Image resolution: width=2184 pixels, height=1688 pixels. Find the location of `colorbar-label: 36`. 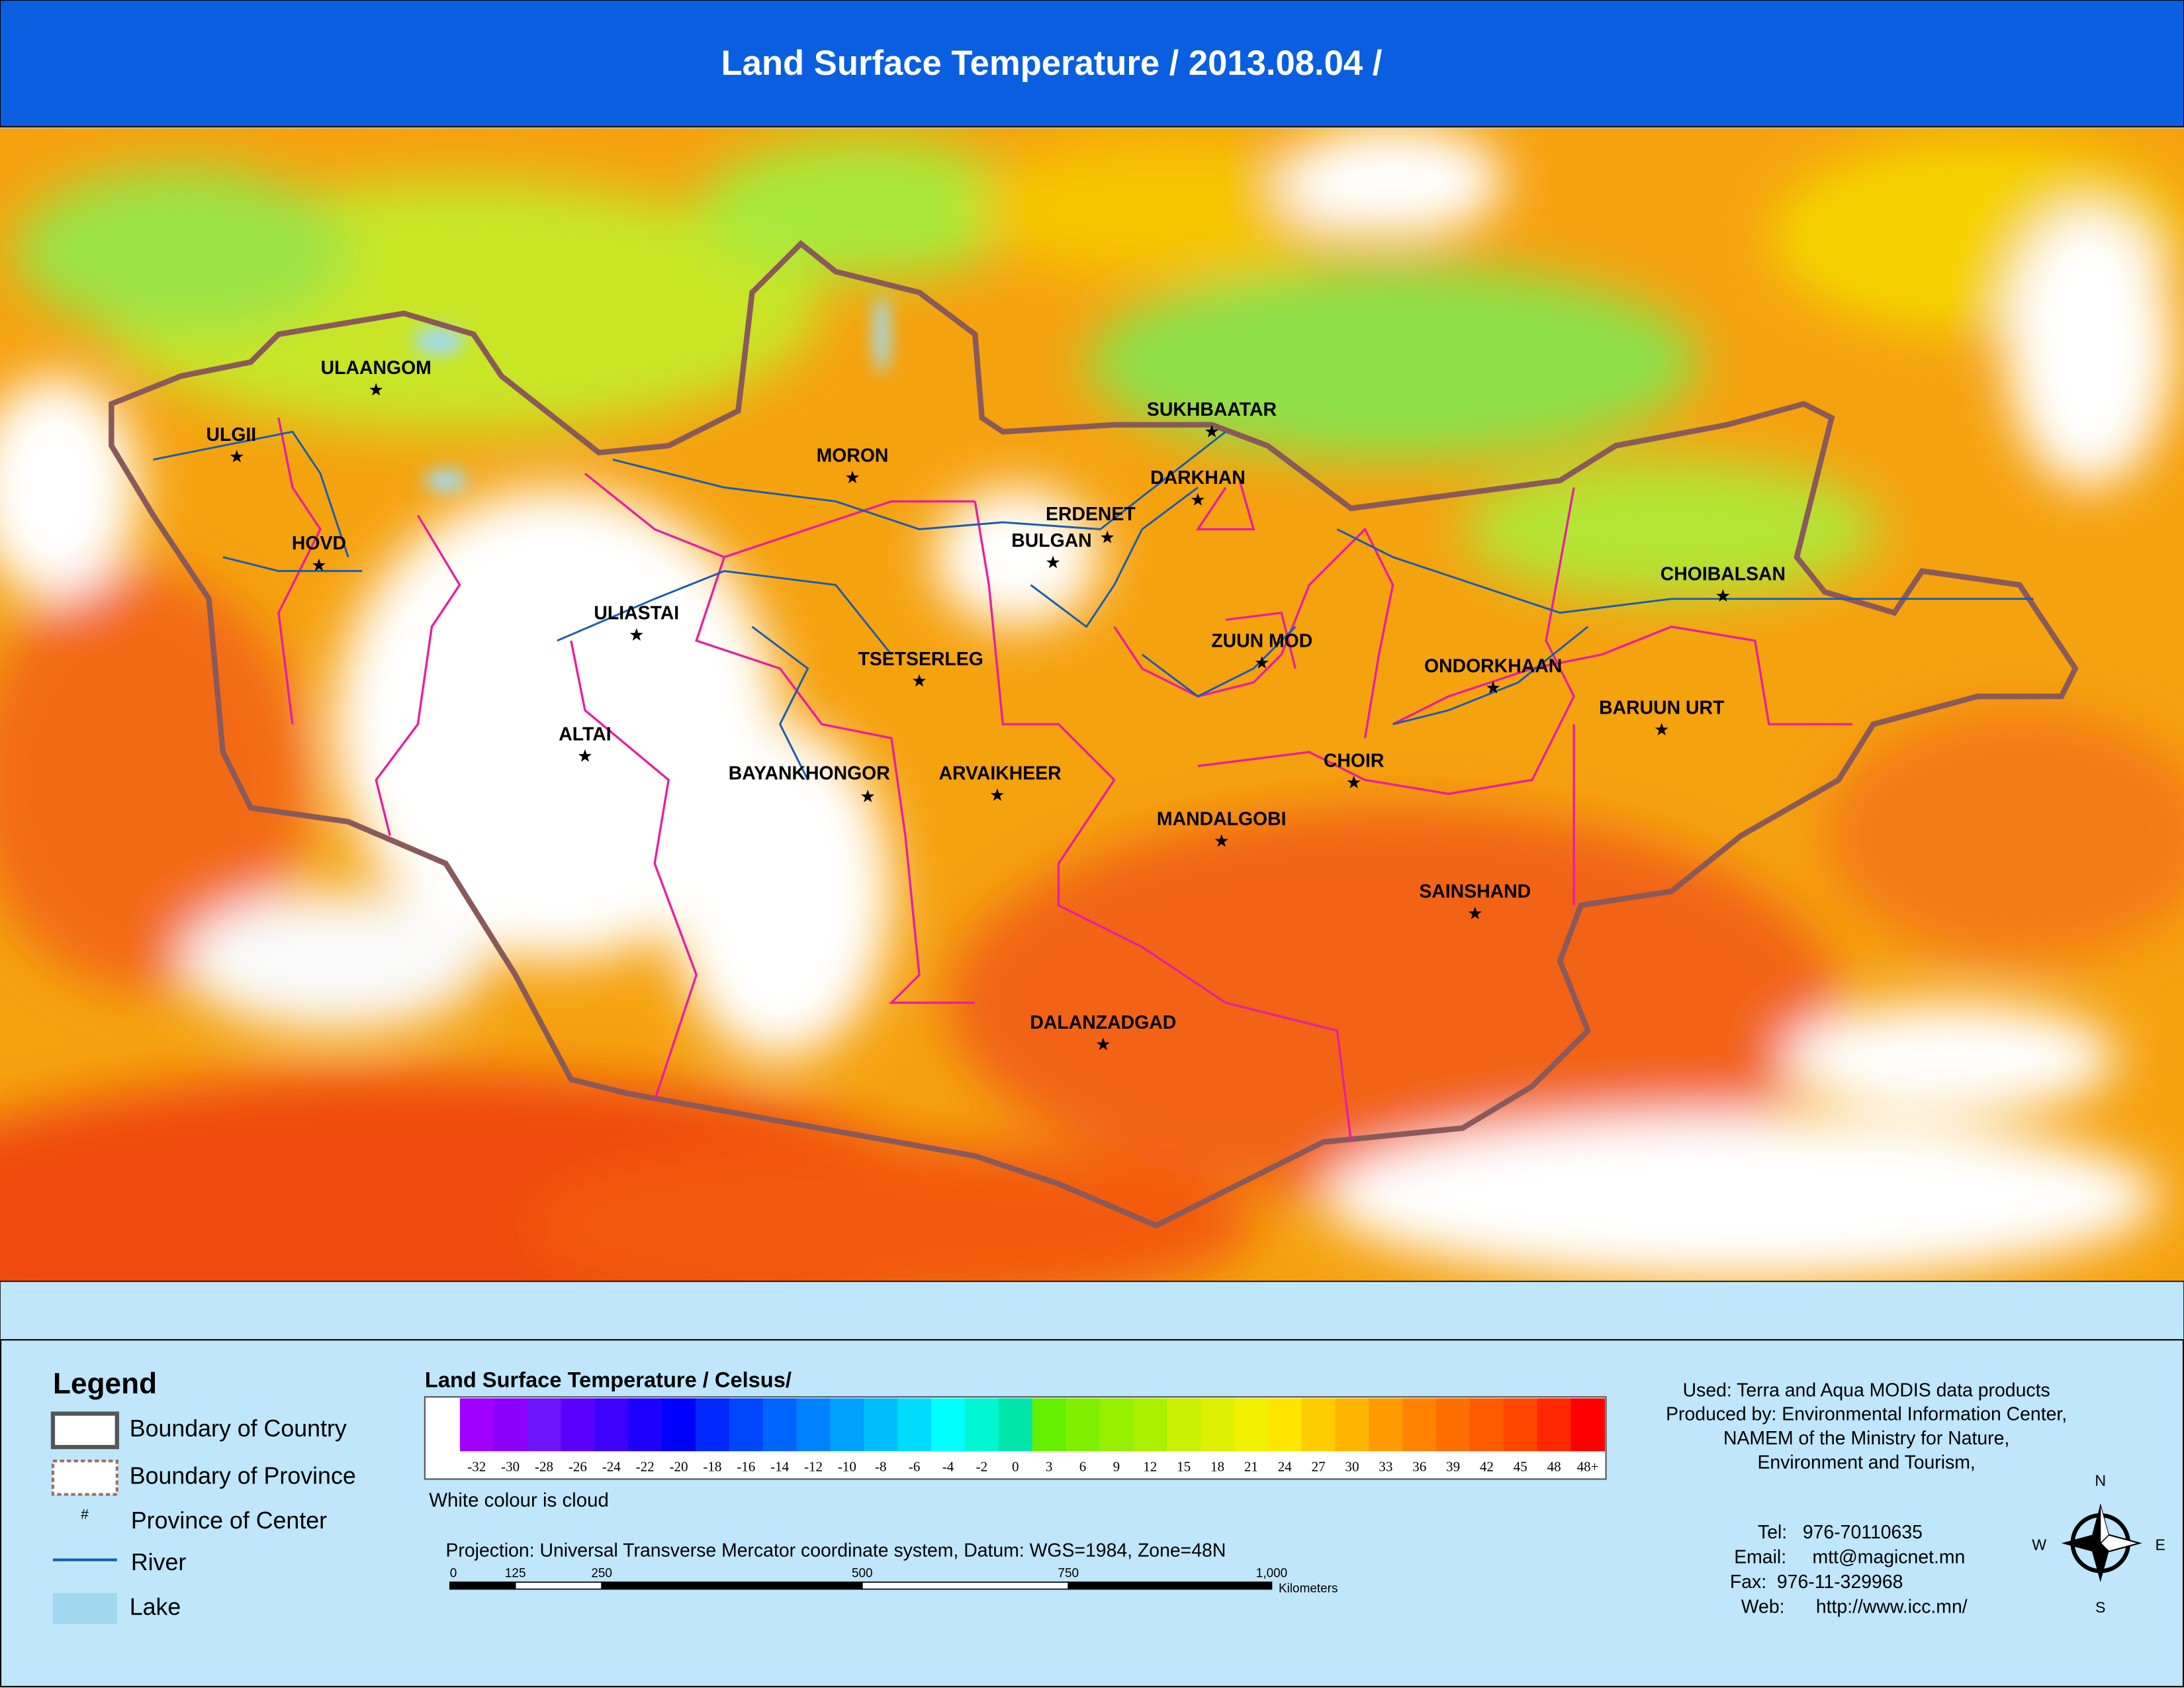

colorbar-label: 36 is located at coordinates (1419, 1466).